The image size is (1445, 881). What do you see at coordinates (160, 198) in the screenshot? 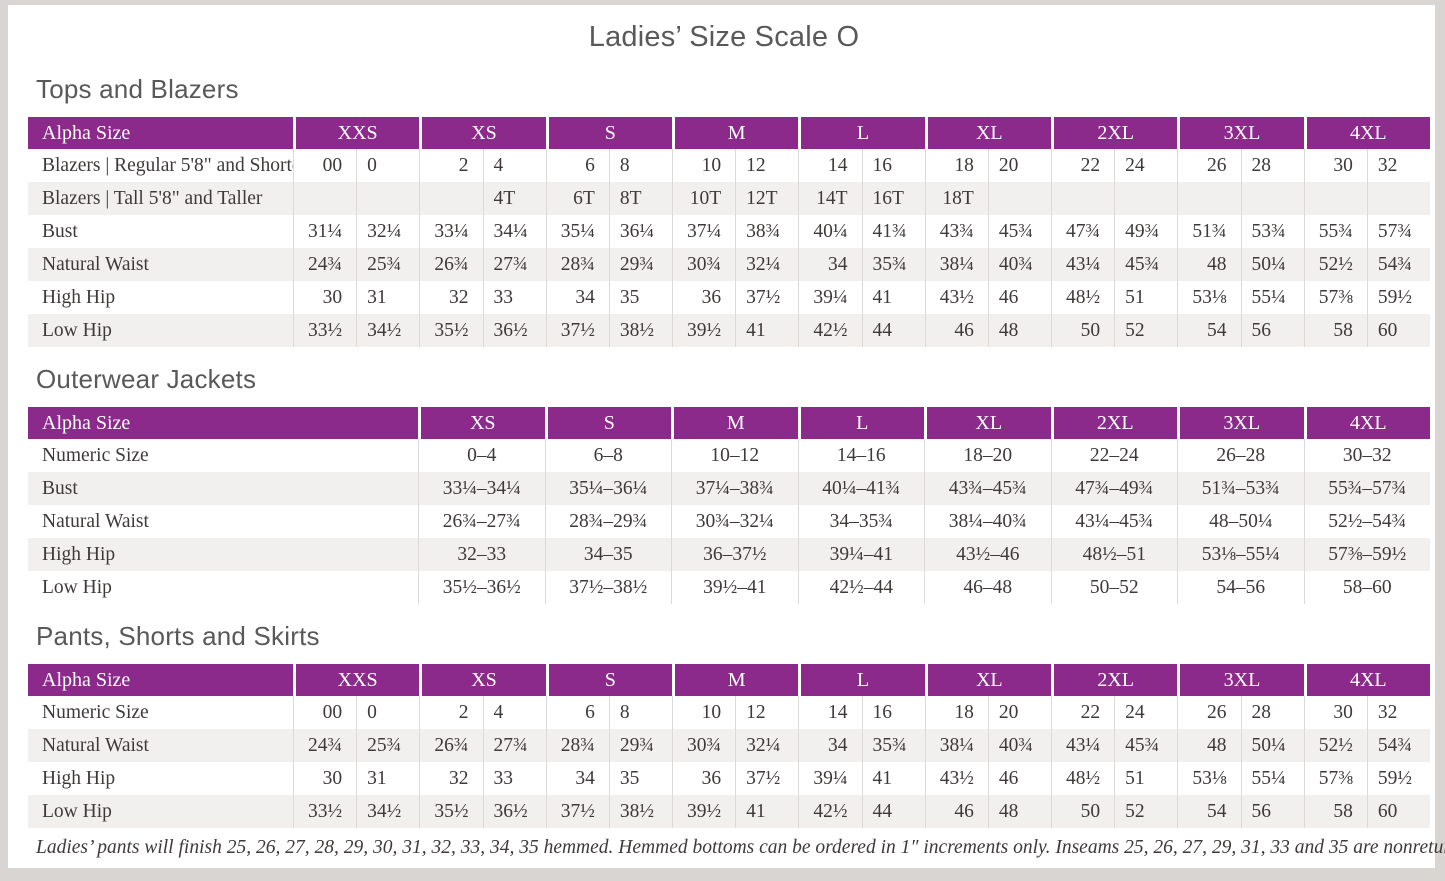
I see `row-label: Blazers | Tall 5'8" and Taller` at bounding box center [160, 198].